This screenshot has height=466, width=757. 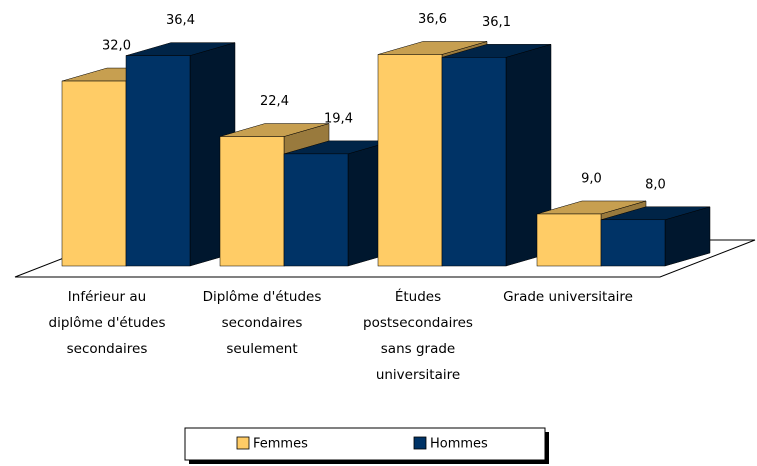 I want to click on value-label: 32,0, so click(x=116, y=46).